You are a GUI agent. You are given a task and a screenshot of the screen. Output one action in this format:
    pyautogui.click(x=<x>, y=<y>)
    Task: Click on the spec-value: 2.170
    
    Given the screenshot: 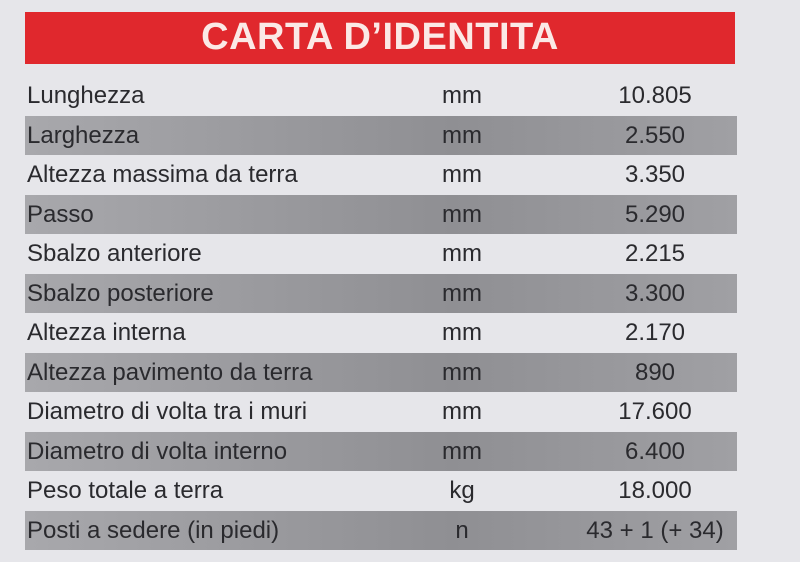 What is the action you would take?
    pyautogui.click(x=655, y=332)
    